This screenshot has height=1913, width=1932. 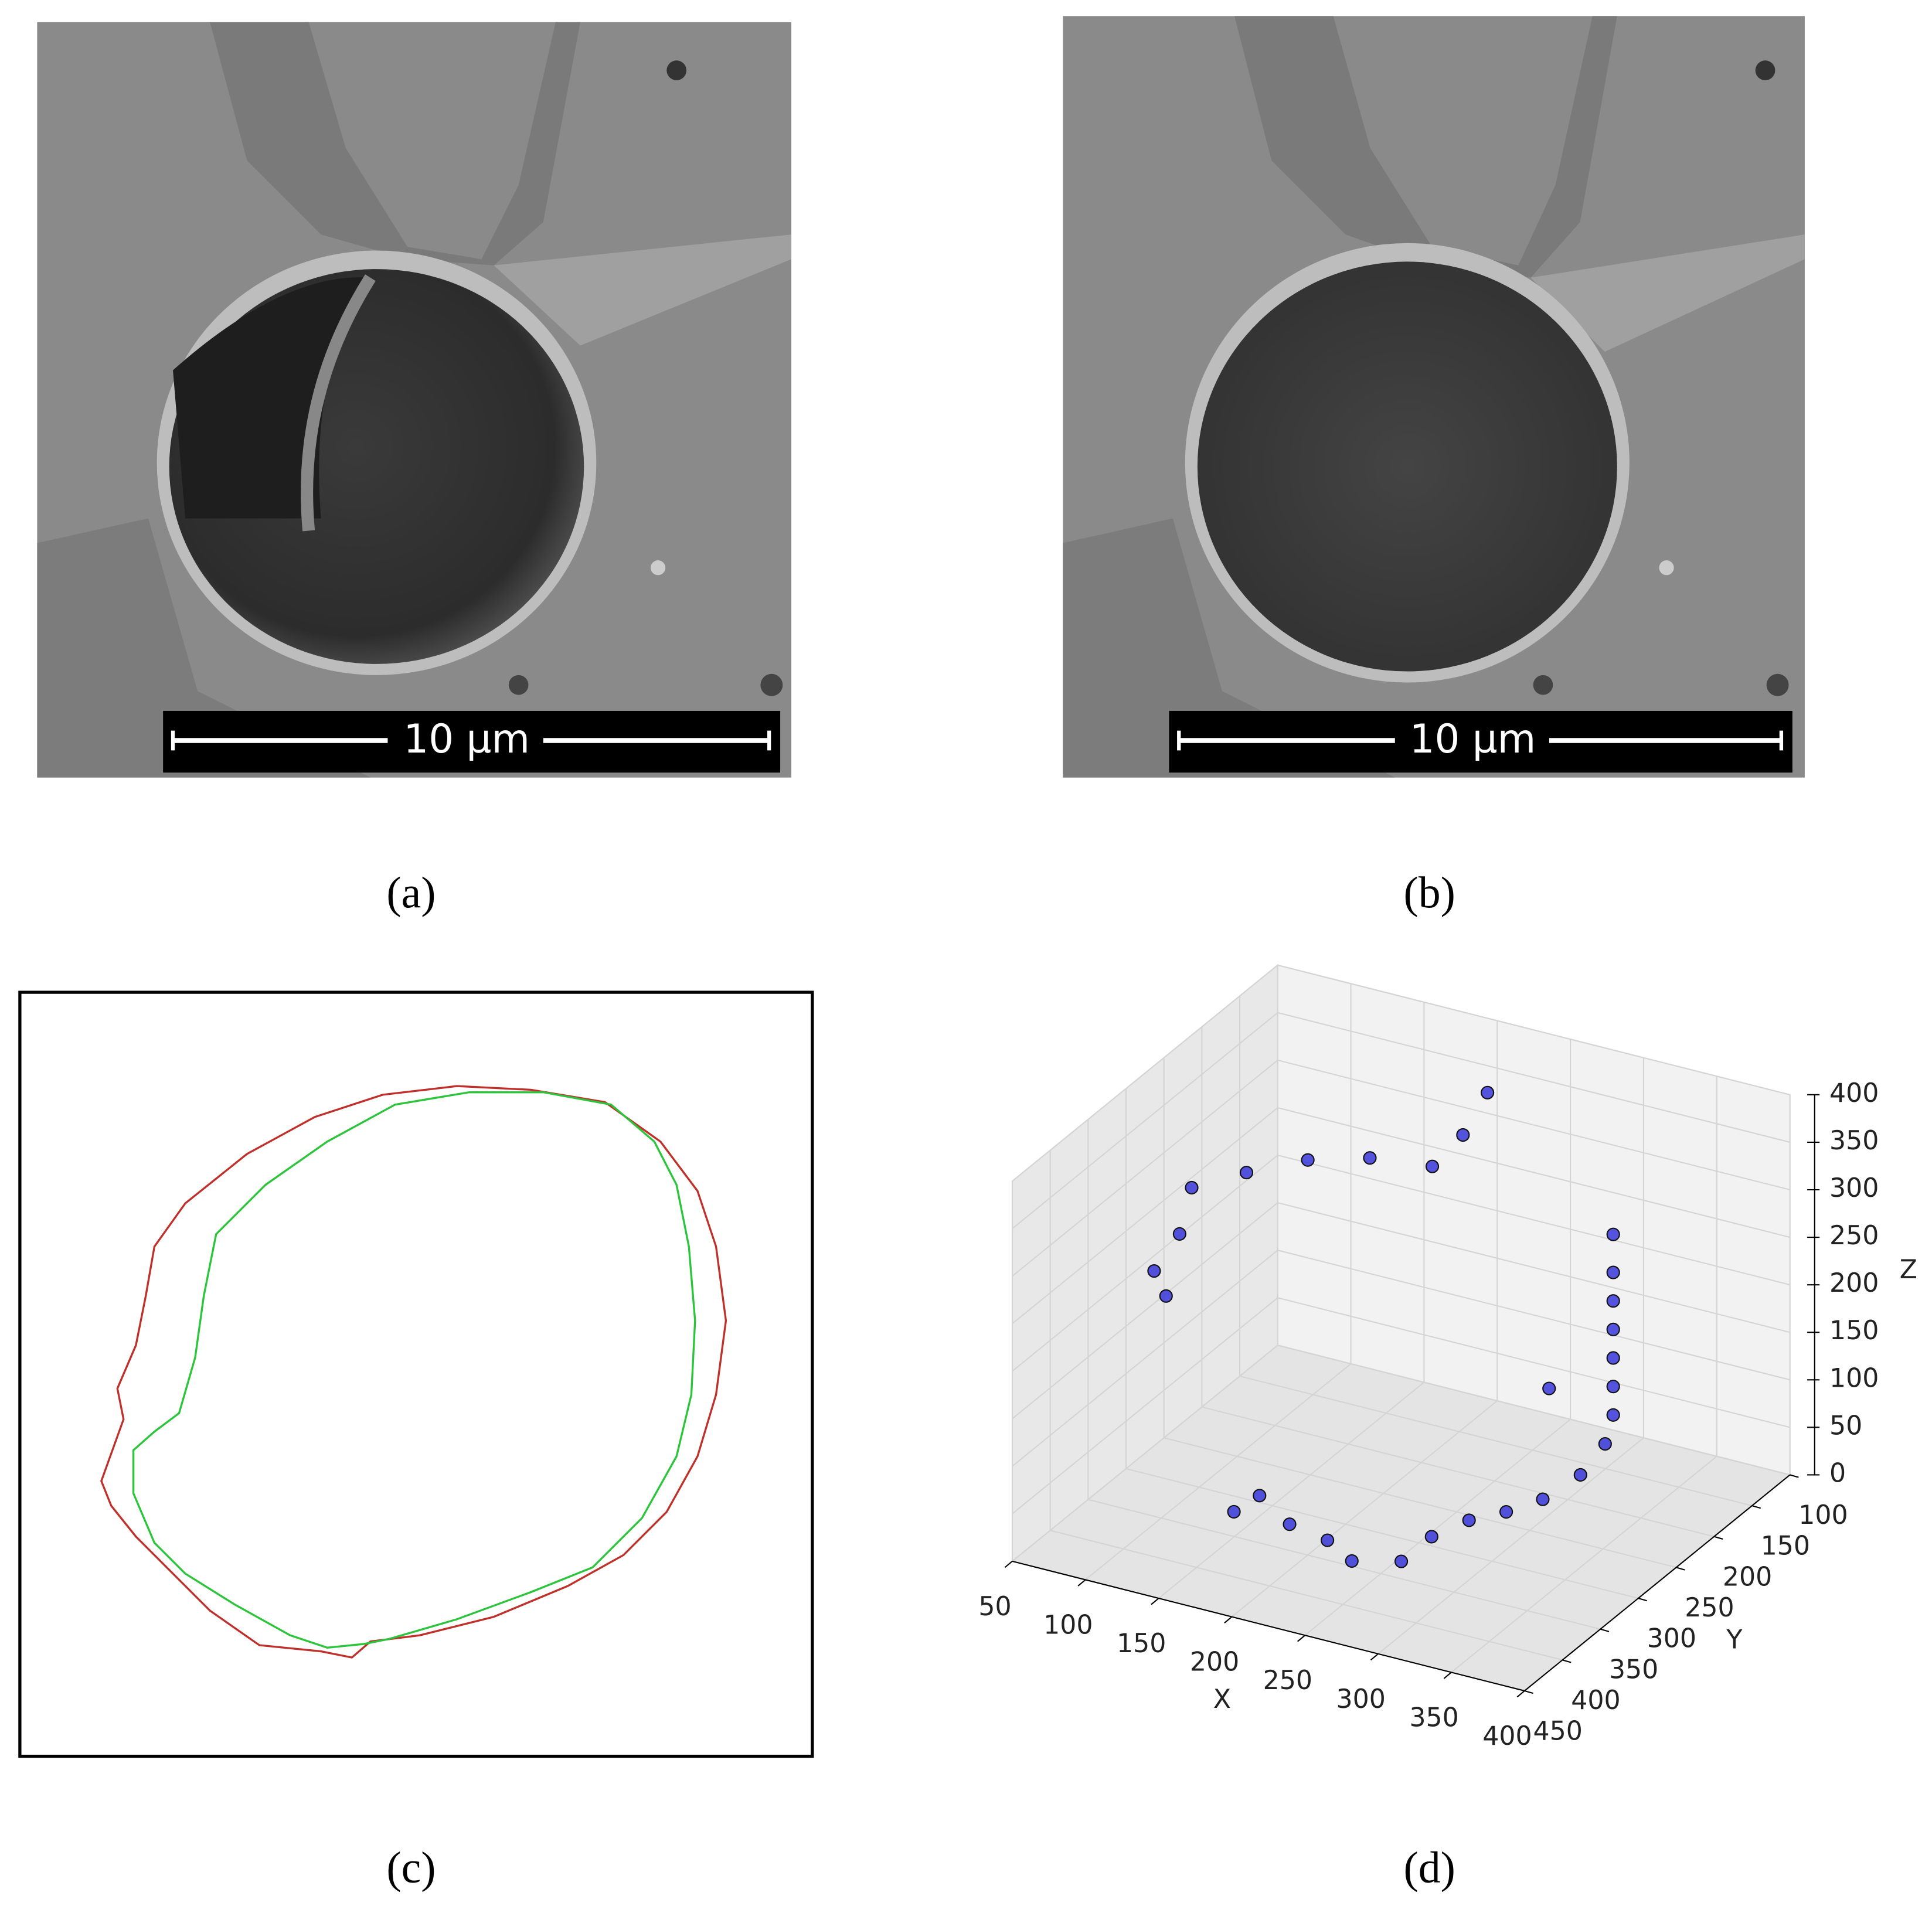 I want to click on x-tick-label: 400, so click(x=1507, y=1736).